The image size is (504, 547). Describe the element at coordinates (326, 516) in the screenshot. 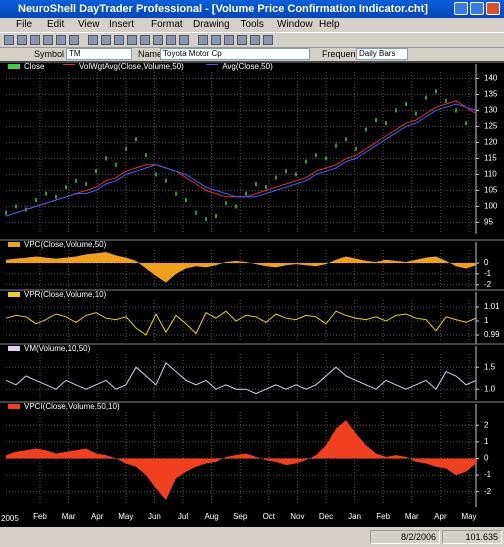

I see `x-tick-label: Dec` at that location.